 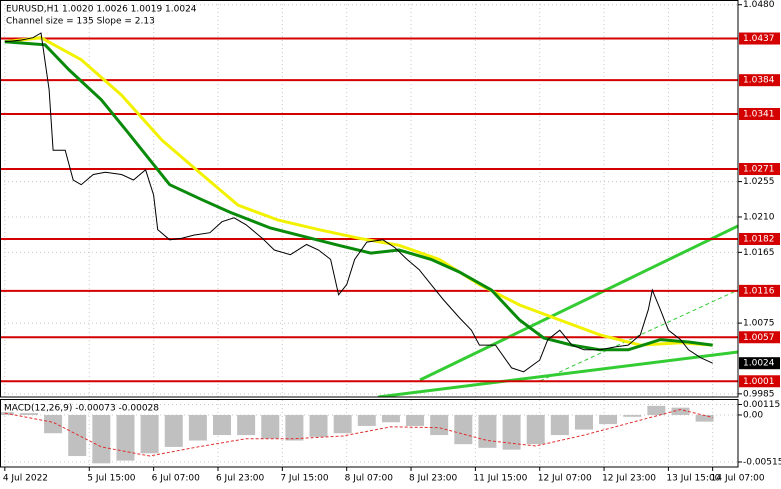 I want to click on level-label: 1.0341, so click(x=759, y=114).